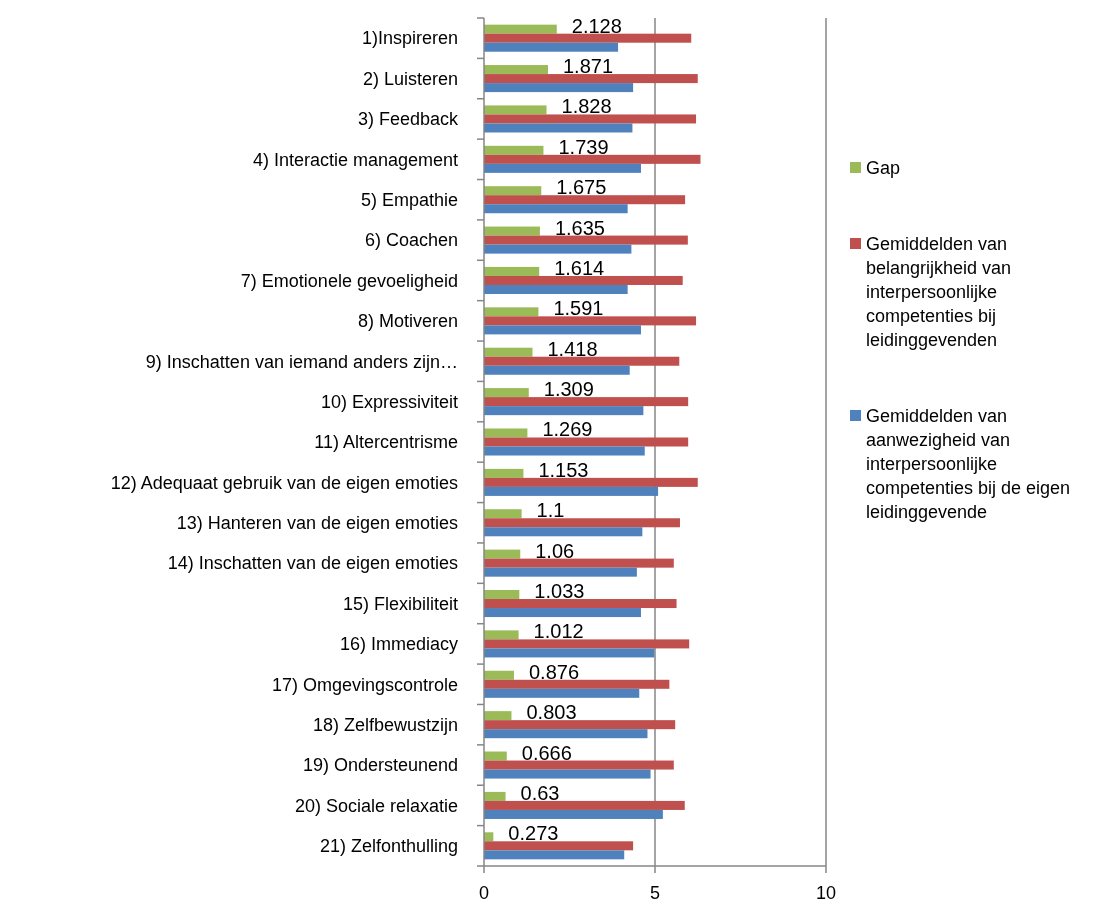 The height and width of the screenshot is (920, 1109). Describe the element at coordinates (484, 893) in the screenshot. I see `x-tick-label: 0` at that location.